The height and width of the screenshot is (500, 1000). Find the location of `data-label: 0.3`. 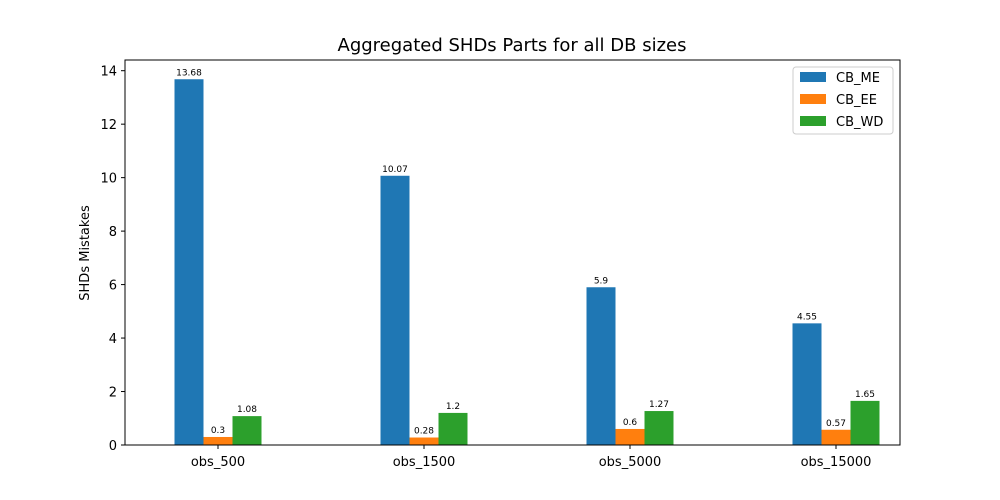

data-label: 0.3 is located at coordinates (218, 431).